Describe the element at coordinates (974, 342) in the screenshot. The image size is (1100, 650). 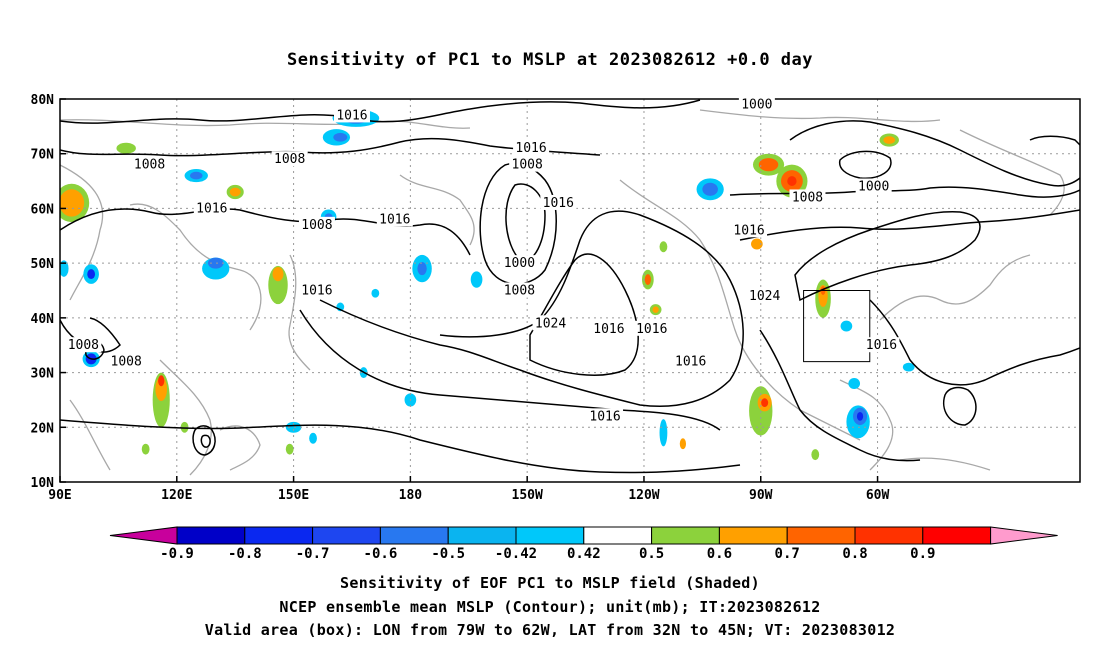
I see `contour-1016-east` at that location.